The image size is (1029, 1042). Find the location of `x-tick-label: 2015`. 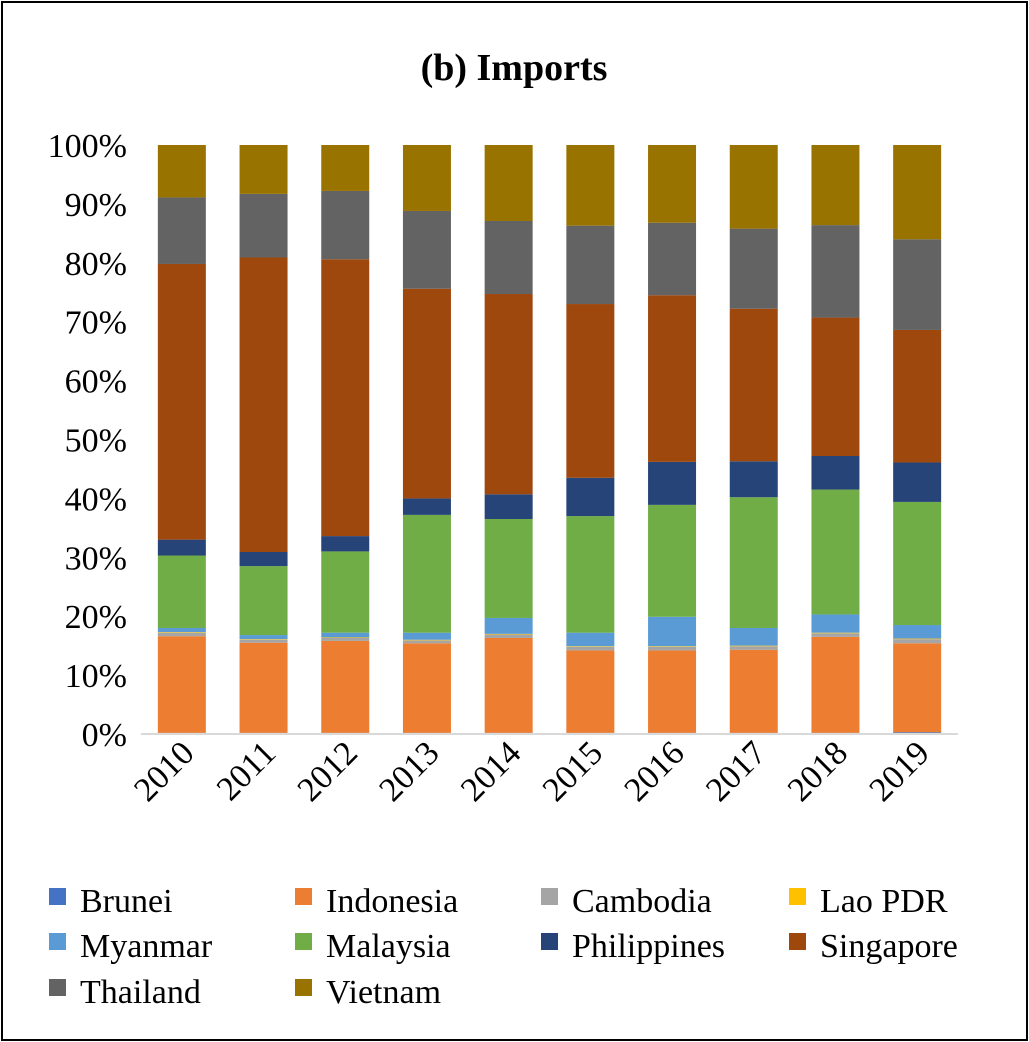

x-tick-label: 2015 is located at coordinates (573, 771).